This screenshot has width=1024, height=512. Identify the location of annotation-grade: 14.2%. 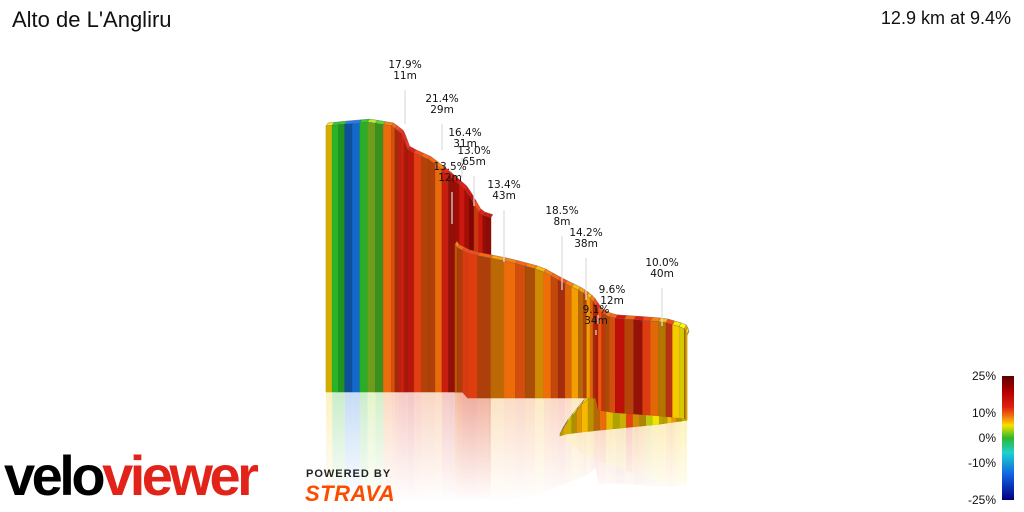
(585, 233).